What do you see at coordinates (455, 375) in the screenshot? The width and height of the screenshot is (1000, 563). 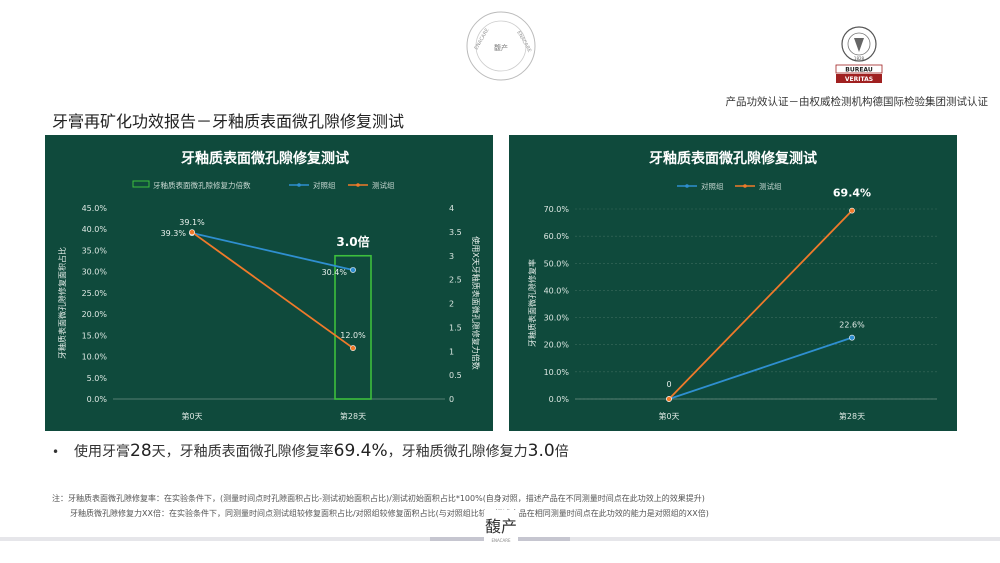 I see `y2-tick-label: 0.5` at bounding box center [455, 375].